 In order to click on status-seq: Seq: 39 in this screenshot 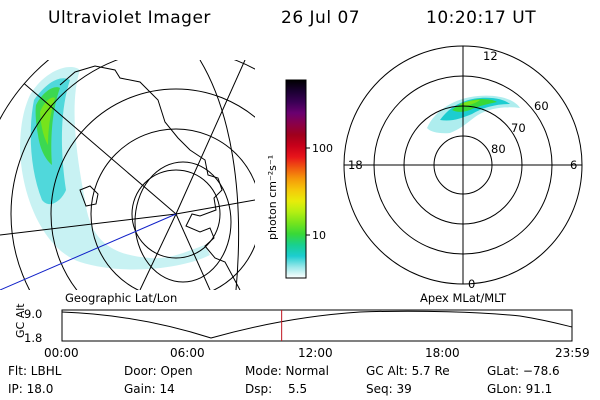, I will do `click(389, 389)`.